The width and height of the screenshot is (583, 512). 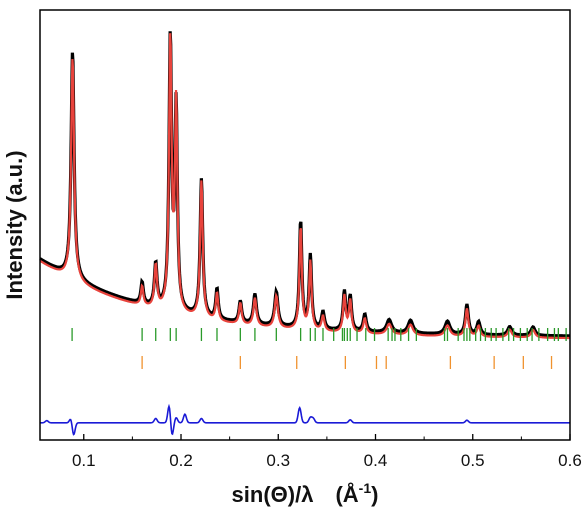 What do you see at coordinates (473, 460) in the screenshot?
I see `x-tick-label: 0.5` at bounding box center [473, 460].